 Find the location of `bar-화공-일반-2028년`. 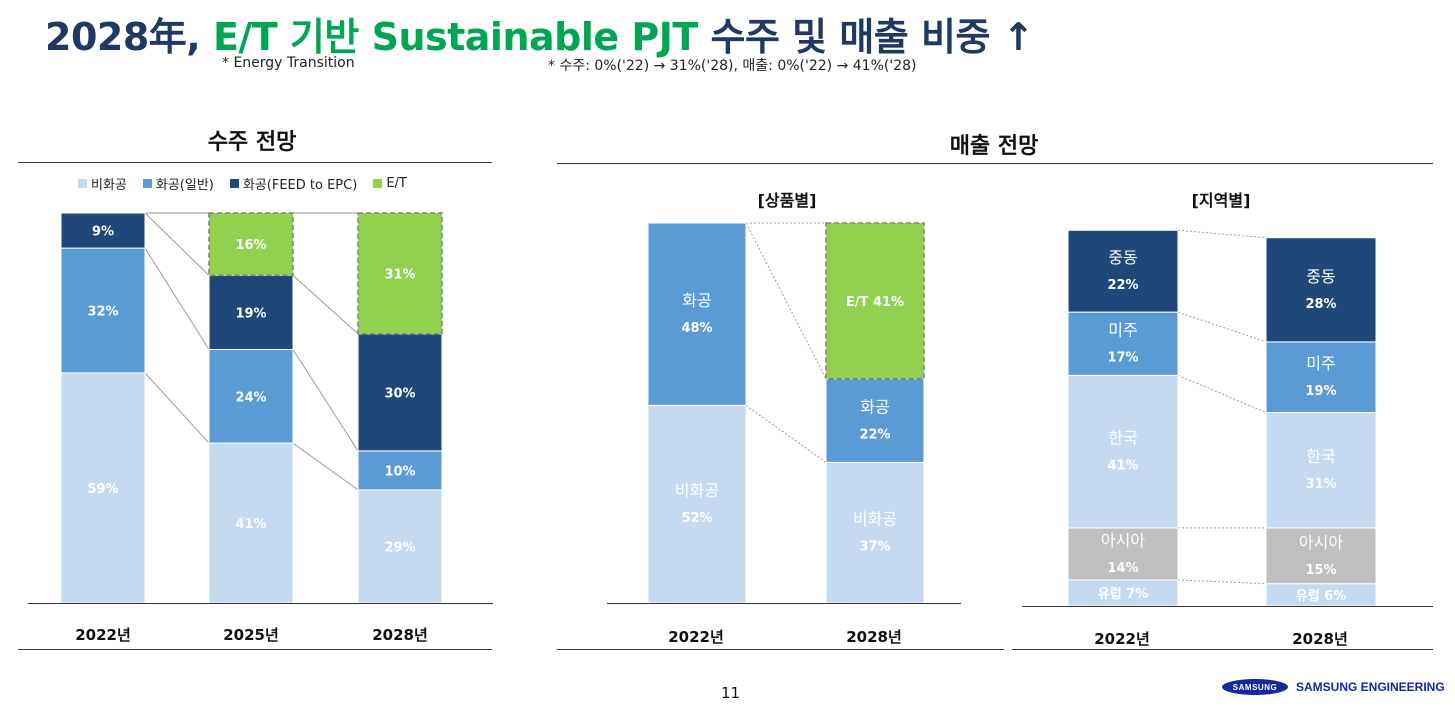

bar-화공-일반-2028년 is located at coordinates (400, 470).